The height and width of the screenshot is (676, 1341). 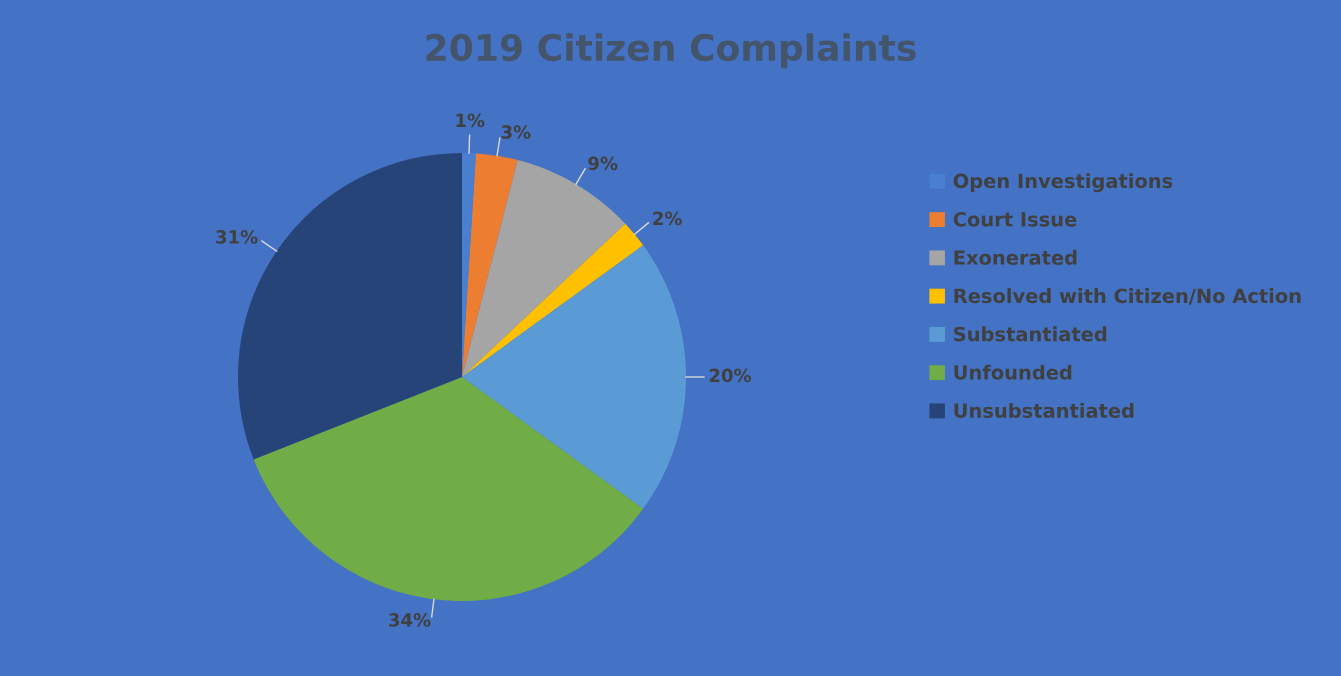 What do you see at coordinates (516, 132) in the screenshot?
I see `data-label: 3%` at bounding box center [516, 132].